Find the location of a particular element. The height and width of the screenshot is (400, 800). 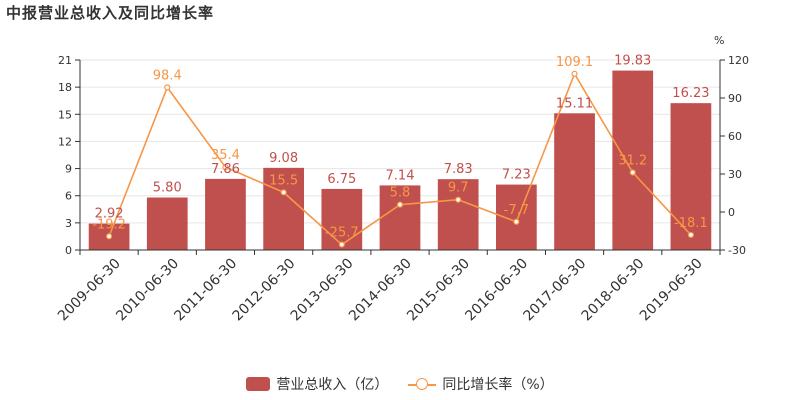

bar-data-label: 7.86 is located at coordinates (225, 169).